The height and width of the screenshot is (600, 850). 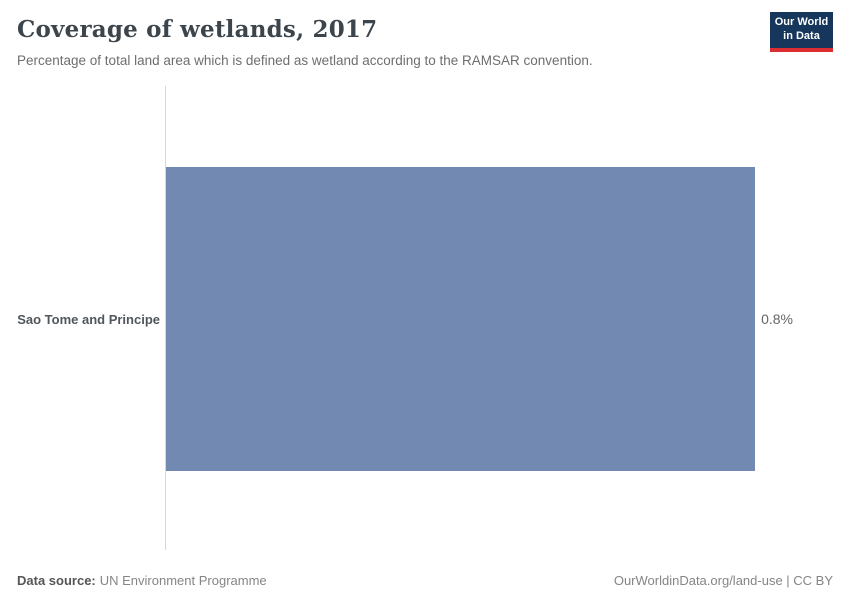 What do you see at coordinates (801, 36) in the screenshot?
I see `owid-logo-line2: in Data` at bounding box center [801, 36].